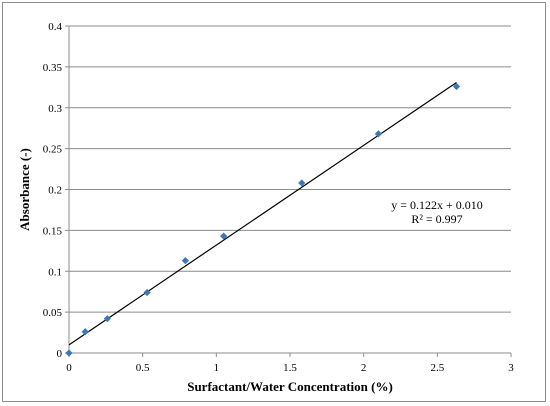 Image resolution: width=550 pixels, height=406 pixels. What do you see at coordinates (290, 386) in the screenshot?
I see `x-axis-title: Surfactant/Water Concentration (%)` at bounding box center [290, 386].